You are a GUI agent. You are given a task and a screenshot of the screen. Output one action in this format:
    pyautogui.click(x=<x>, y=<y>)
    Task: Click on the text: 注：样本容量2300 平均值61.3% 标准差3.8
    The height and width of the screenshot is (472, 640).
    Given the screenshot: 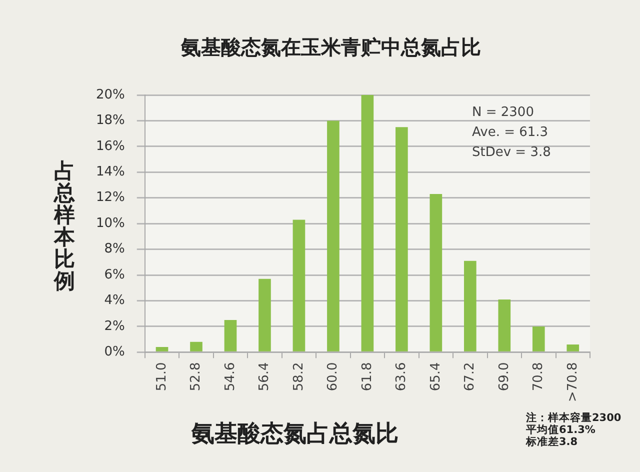 What is the action you would take?
    pyautogui.click(x=574, y=430)
    